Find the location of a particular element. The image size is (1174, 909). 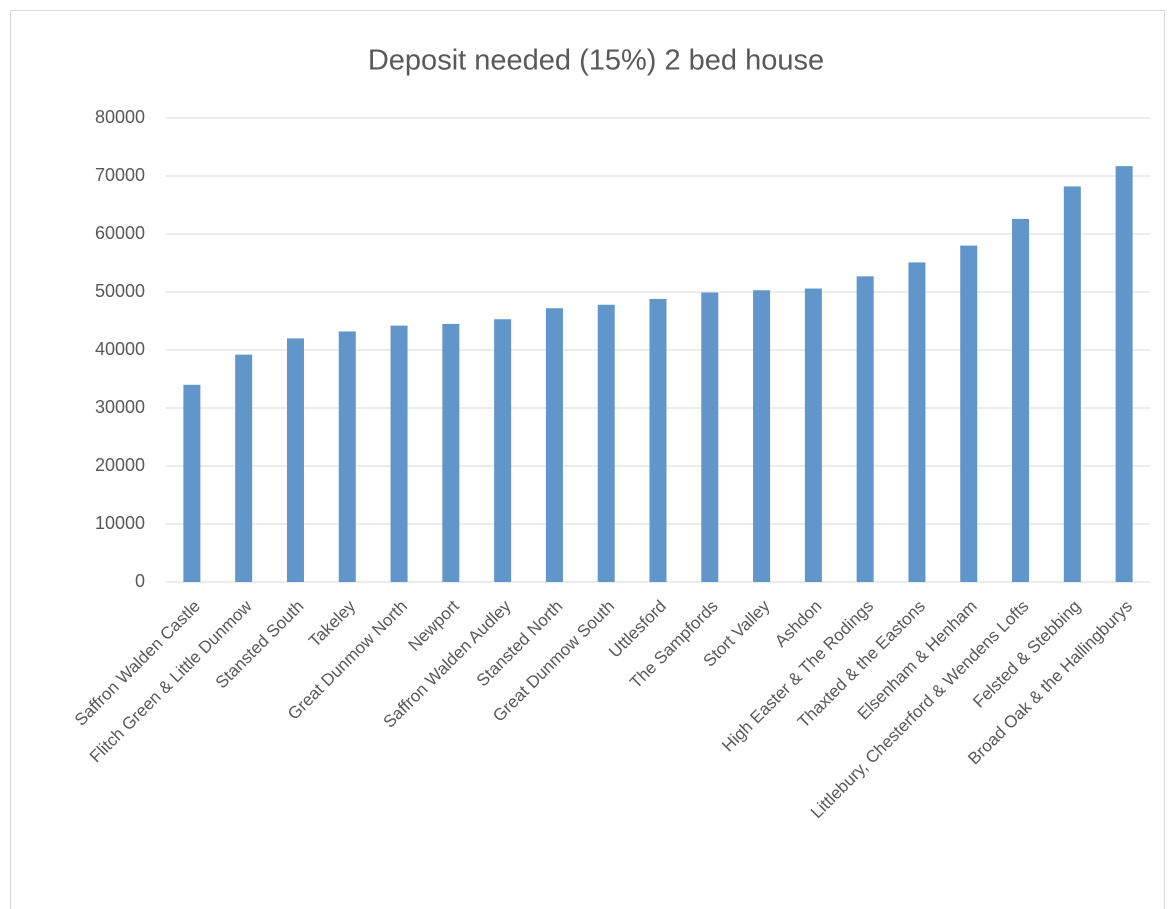

y-tick-label: 0 is located at coordinates (140, 581).